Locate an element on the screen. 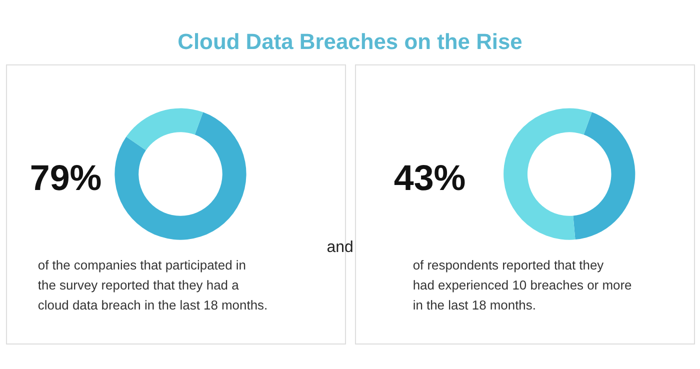 The height and width of the screenshot is (369, 700). text: 79% is located at coordinates (66, 178).